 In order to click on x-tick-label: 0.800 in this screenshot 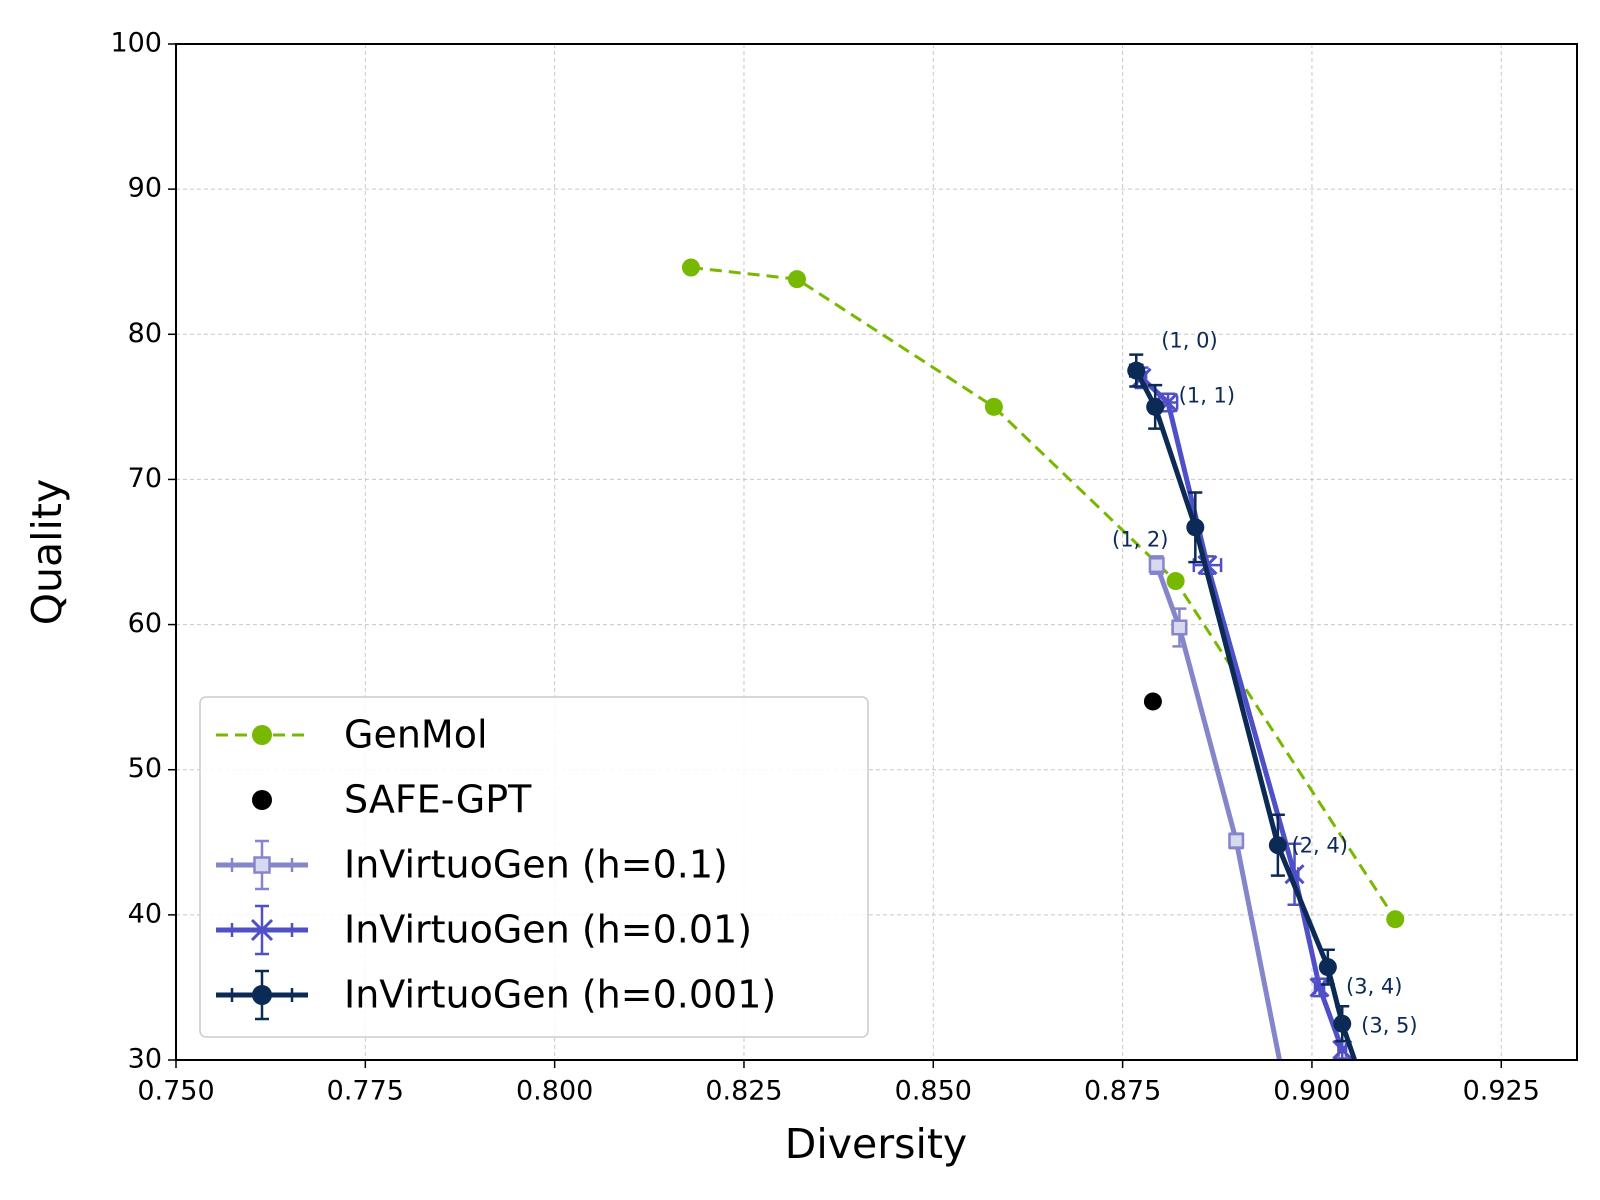, I will do `click(554, 1091)`.